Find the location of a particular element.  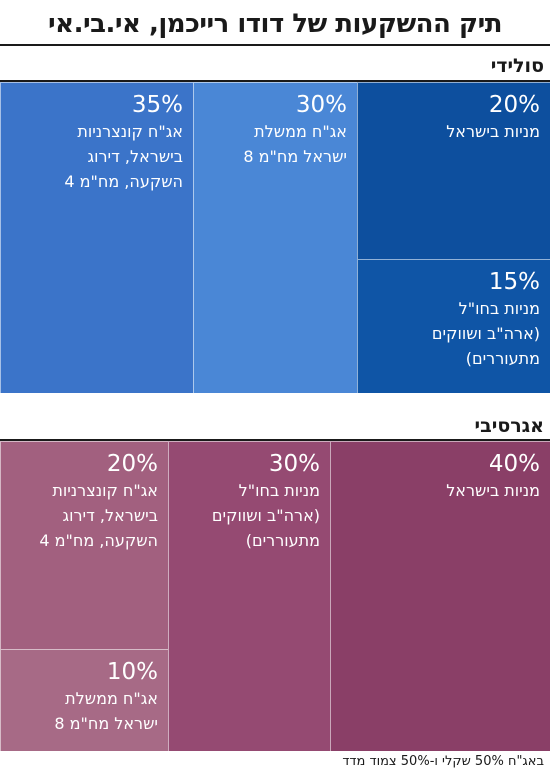

chart-title: תיק ההשקעות של דודו רייכמן, אי.בי.אי is located at coordinates (275, 24).